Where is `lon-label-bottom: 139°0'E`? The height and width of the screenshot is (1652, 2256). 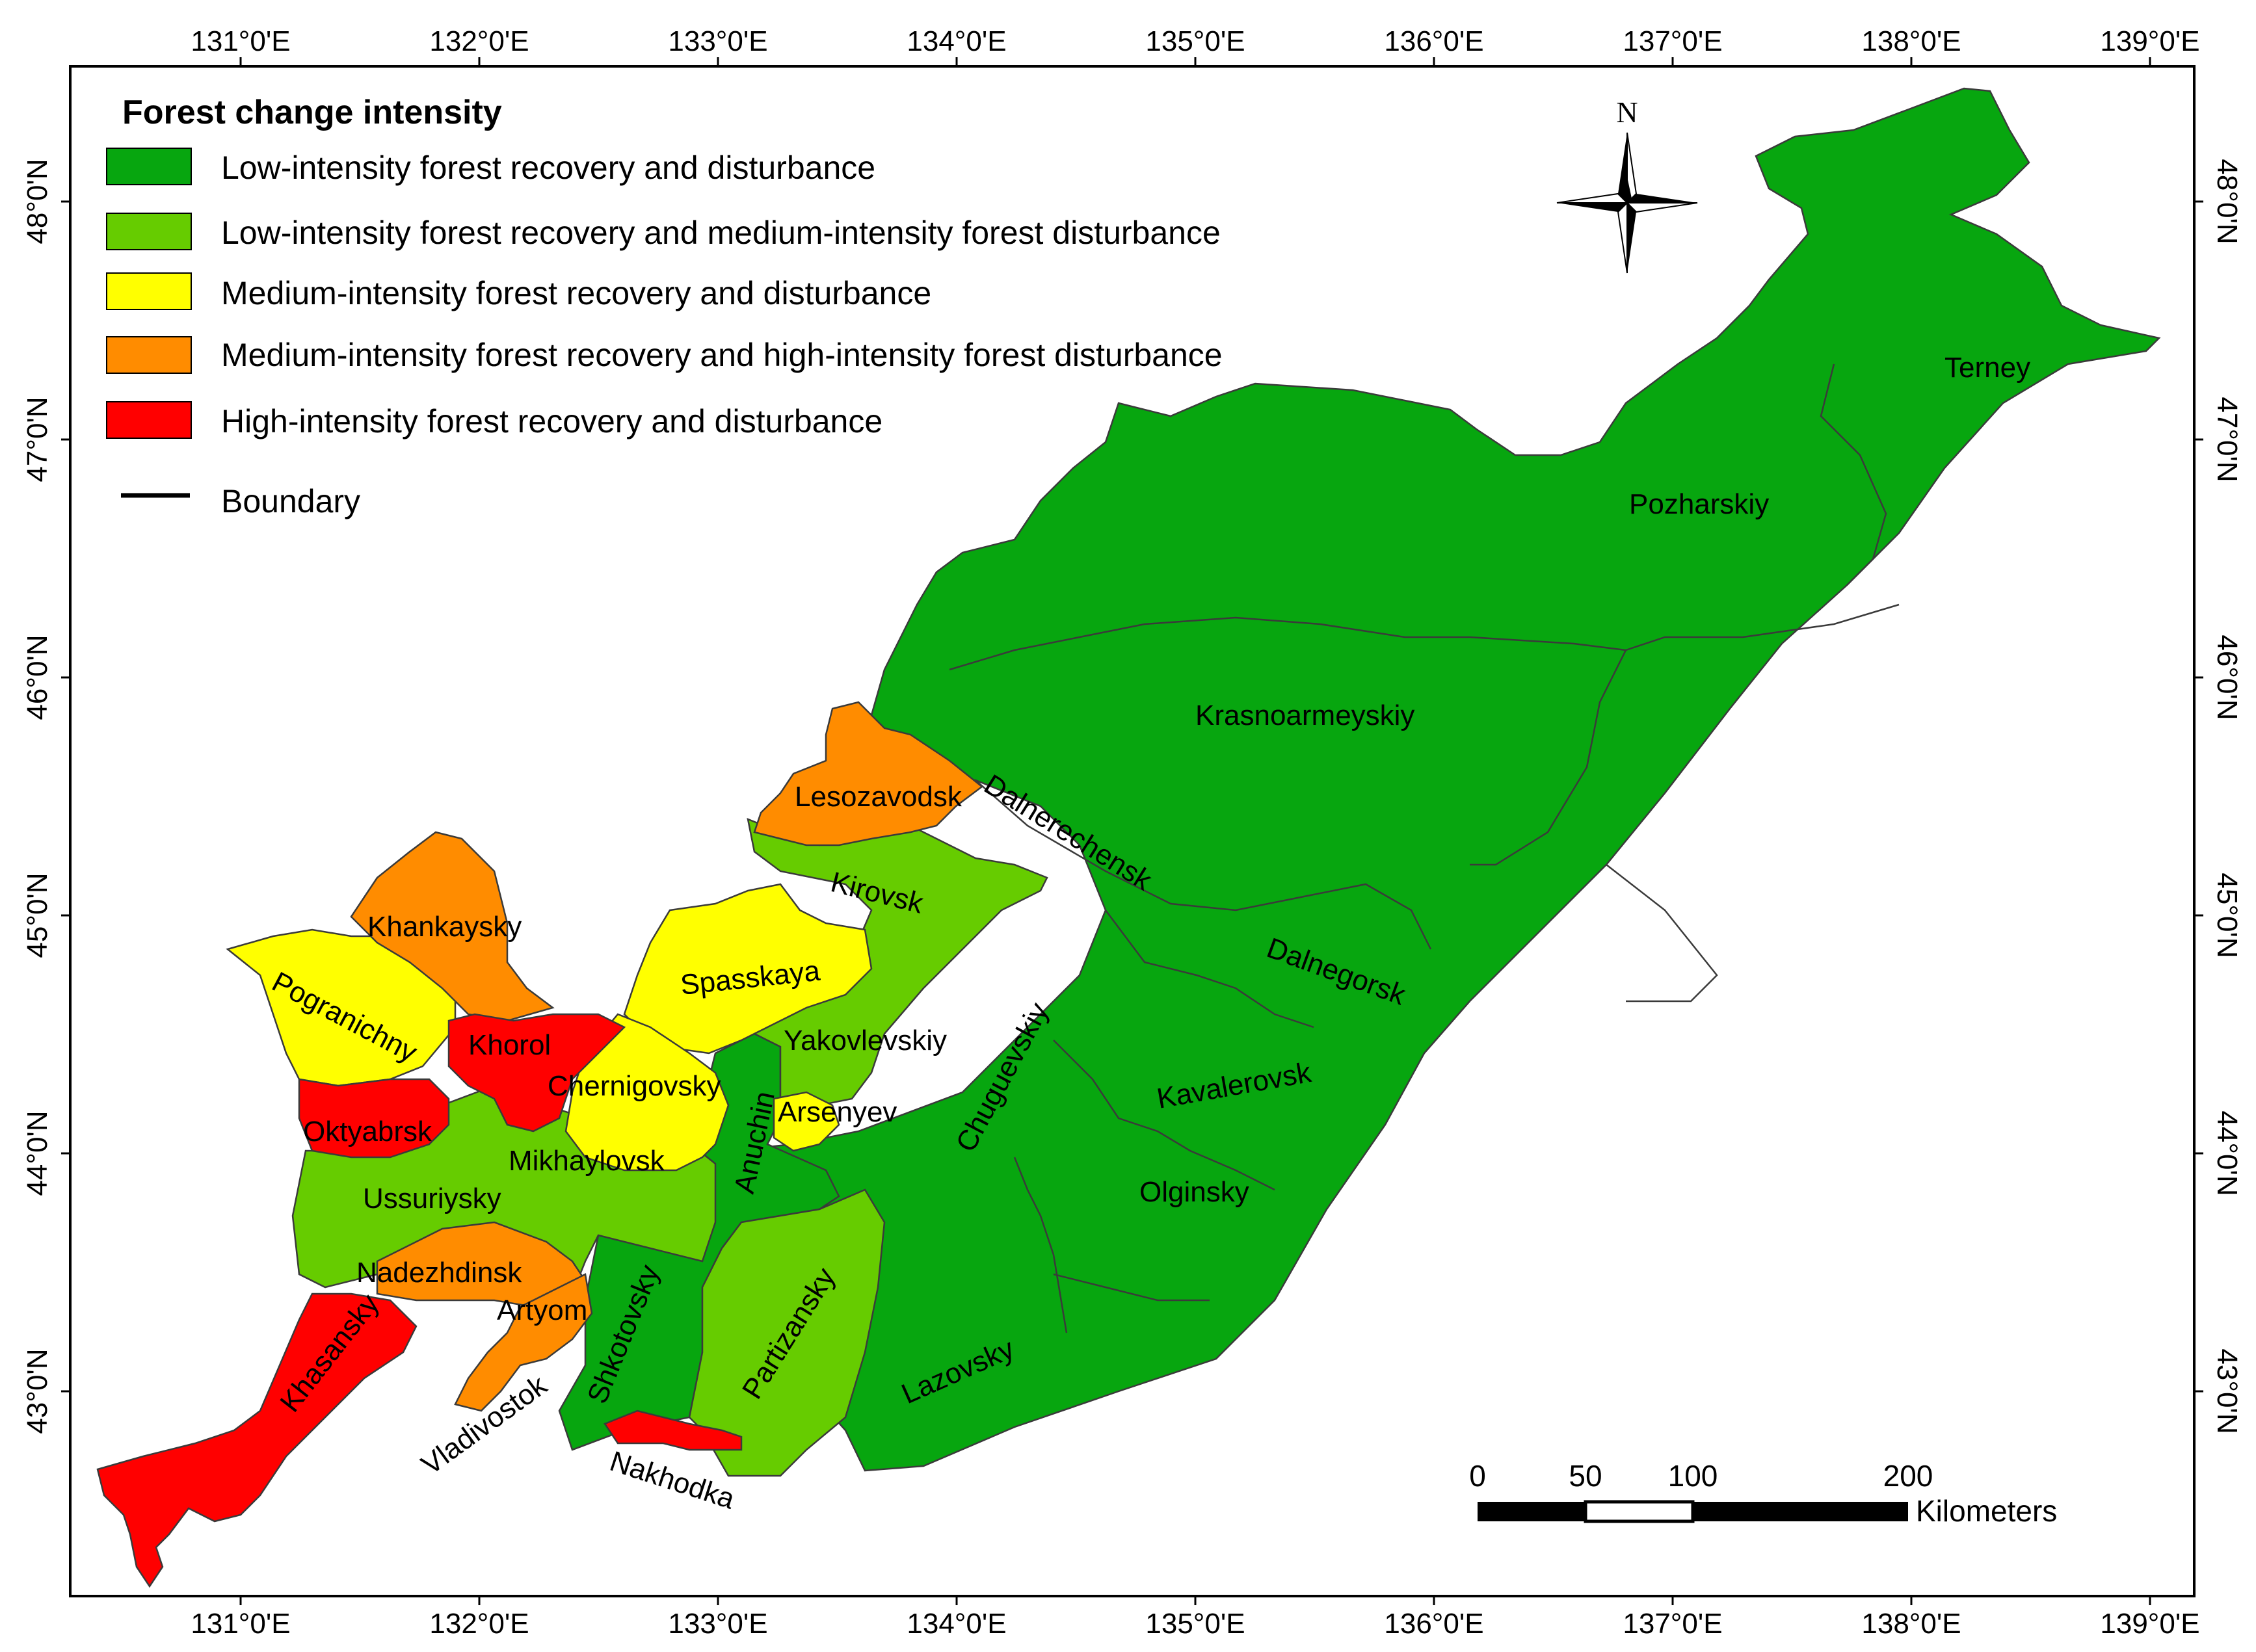 lon-label-bottom: 139°0'E is located at coordinates (2149, 1624).